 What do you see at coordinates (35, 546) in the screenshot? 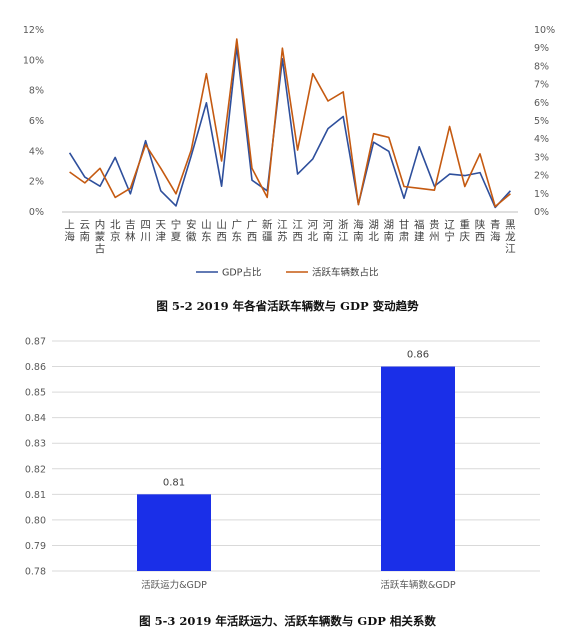
I see `y-tick-label: 0.79` at bounding box center [35, 546].